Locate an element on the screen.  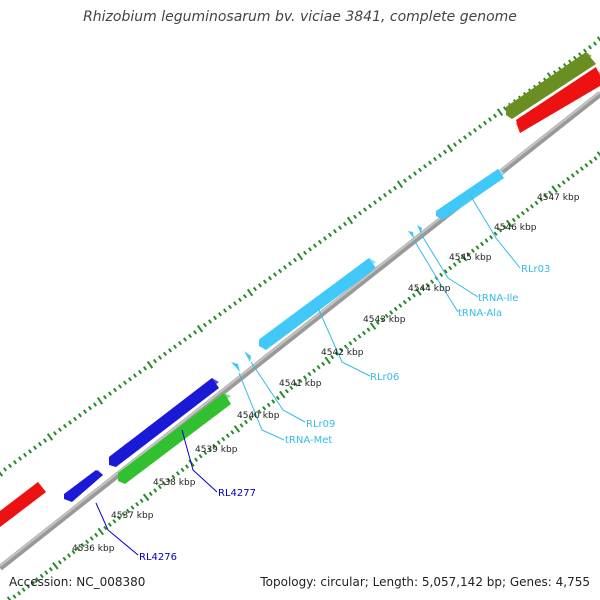
red-feature-right is located at coordinates (558, 100).